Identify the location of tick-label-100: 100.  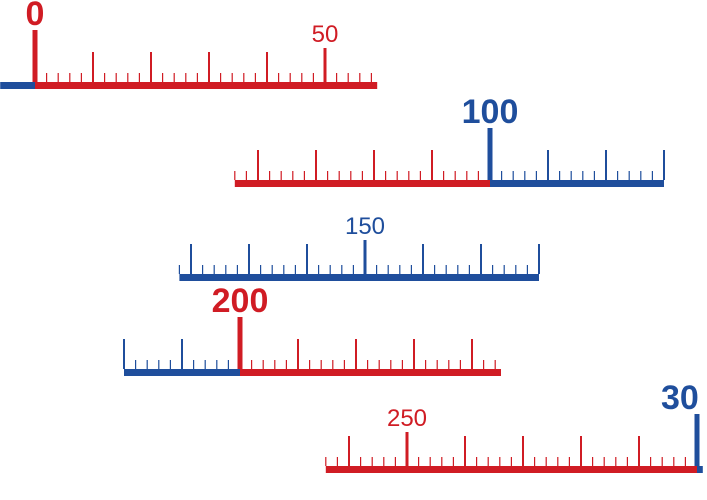
(490, 112).